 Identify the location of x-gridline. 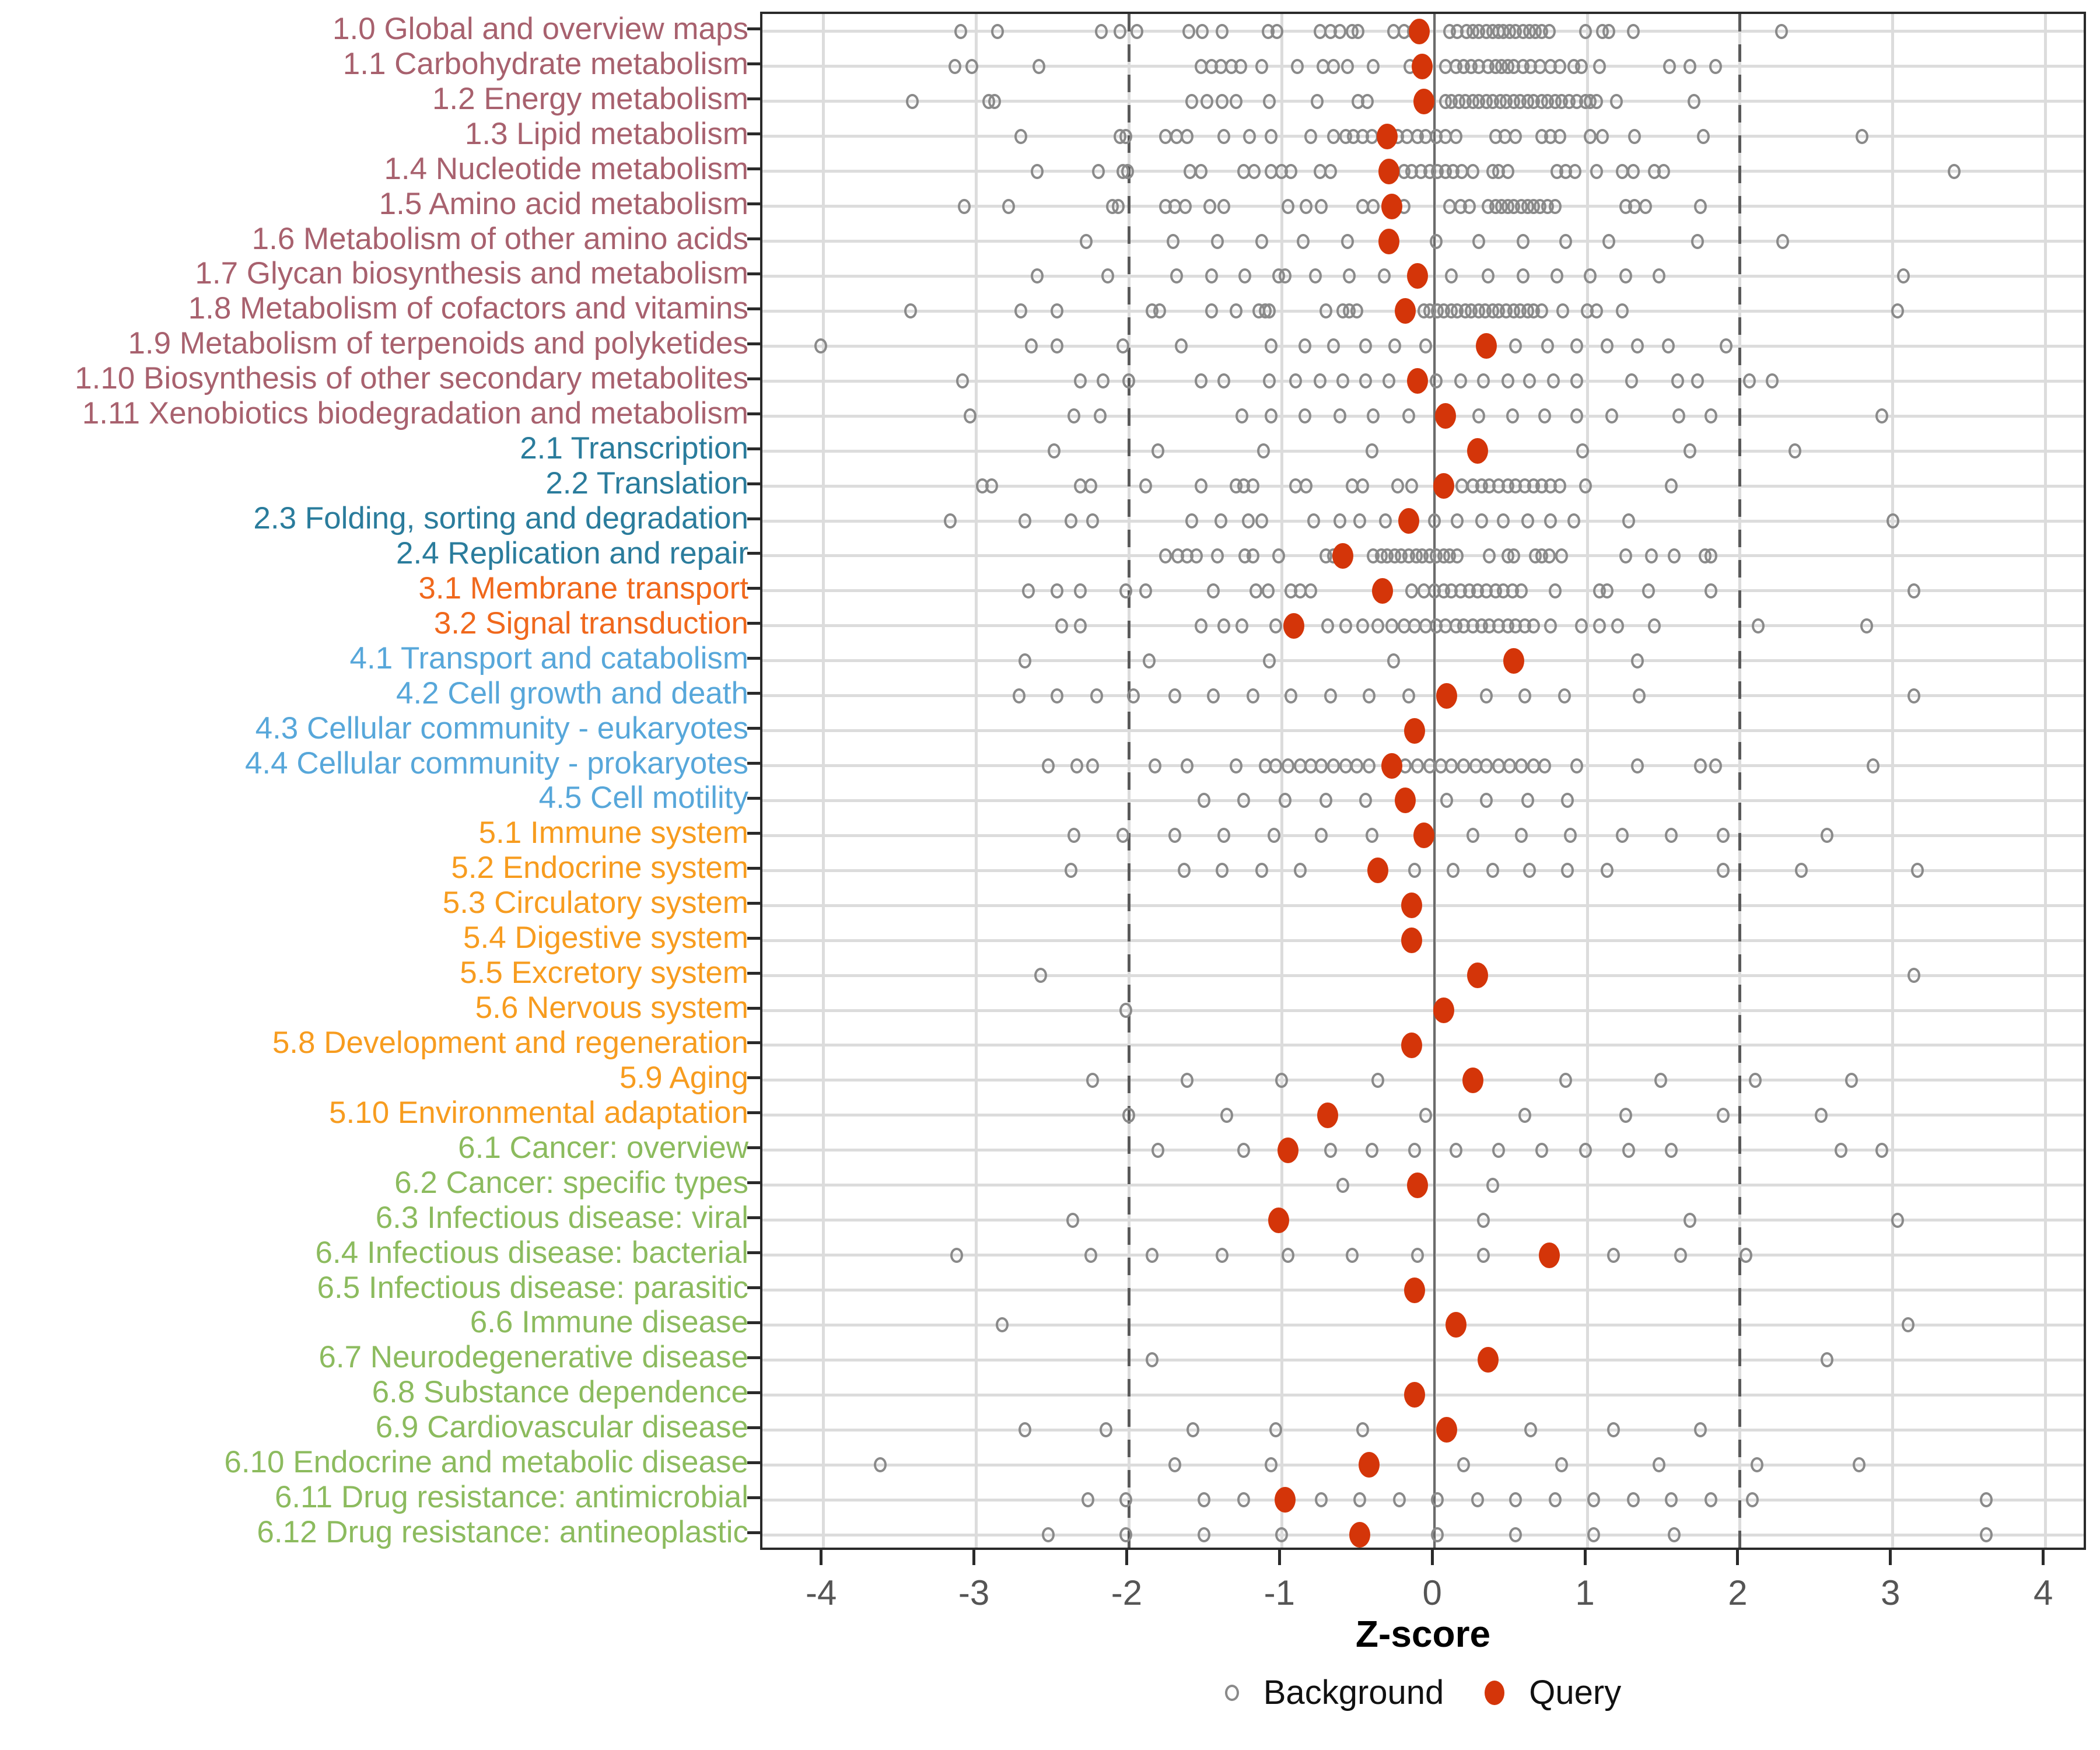
(1587, 781).